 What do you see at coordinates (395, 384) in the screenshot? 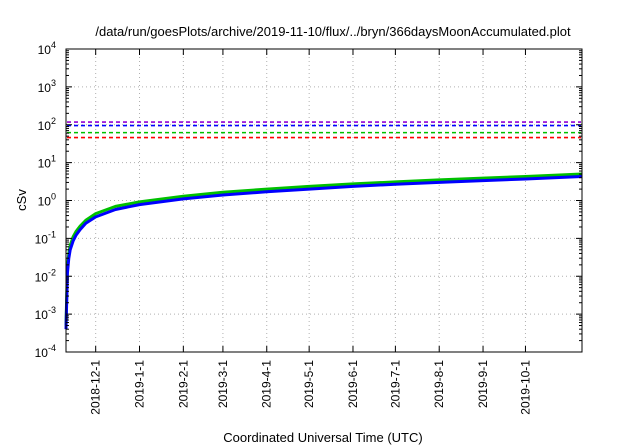
I see `x-tick-label: 2019-7-1` at bounding box center [395, 384].